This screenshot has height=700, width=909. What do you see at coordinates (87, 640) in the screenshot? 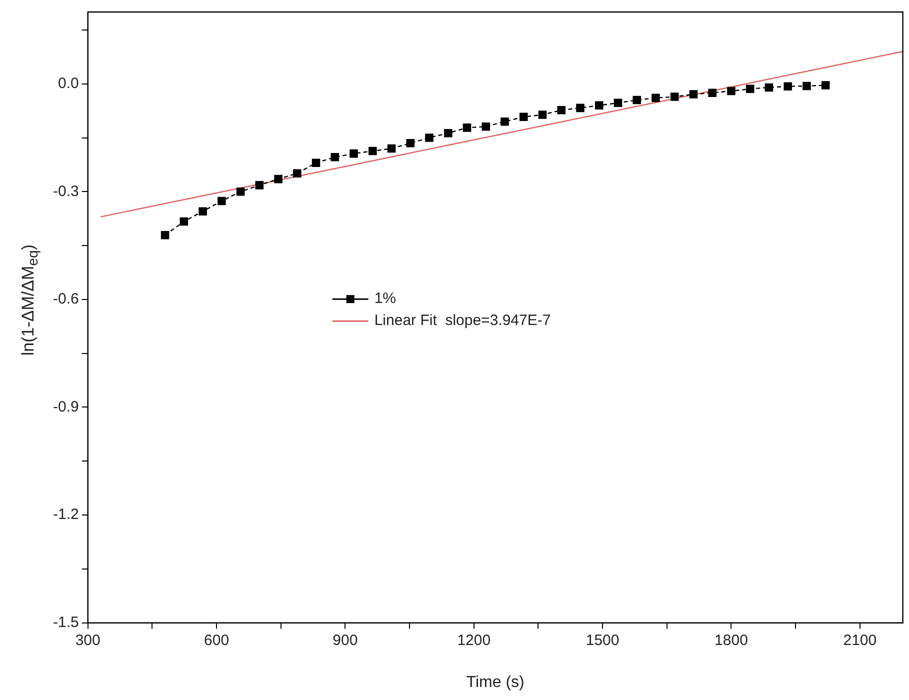
I see `x-tick-label: 300` at bounding box center [87, 640].